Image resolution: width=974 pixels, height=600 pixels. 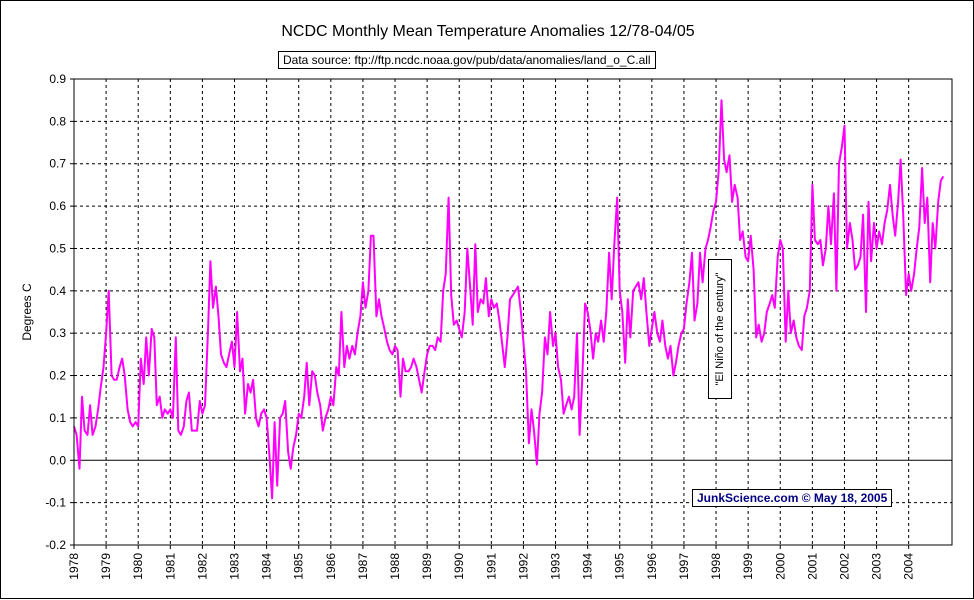 What do you see at coordinates (57, 79) in the screenshot?
I see `y-tick-label: 0.9` at bounding box center [57, 79].